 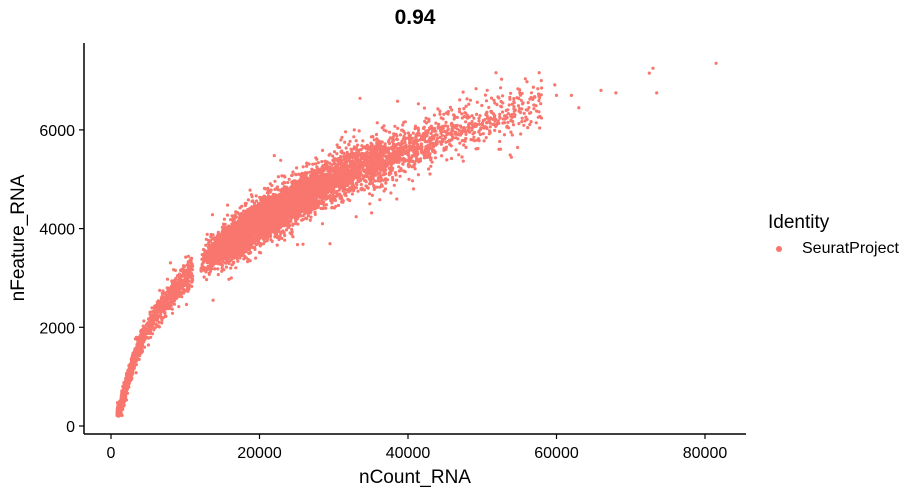 I want to click on x-axis-ticks: 0 20000 40000 60000 80000, so click(x=417, y=448).